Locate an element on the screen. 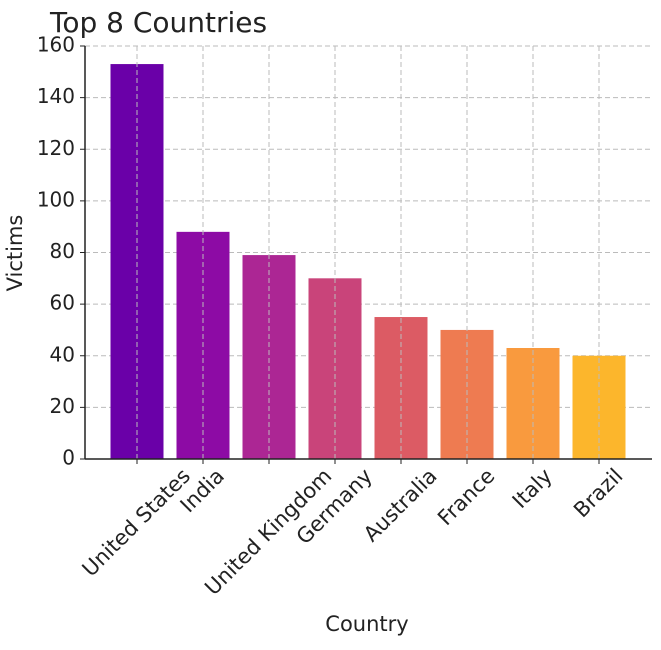 Image resolution: width=661 pixels, height=650 pixels. x-tick-label: United States is located at coordinates (137, 523).